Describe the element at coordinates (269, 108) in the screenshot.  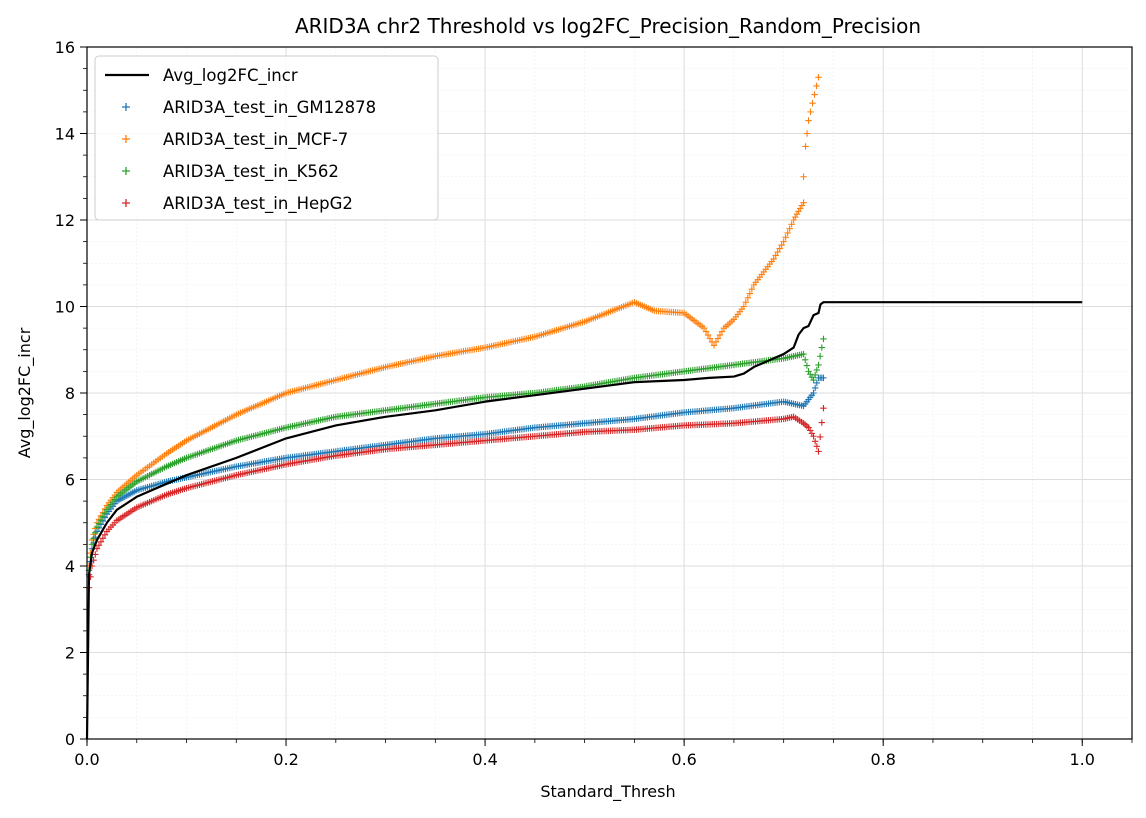
I see `legend-label: ARID3A_test_in_GM12878` at that location.